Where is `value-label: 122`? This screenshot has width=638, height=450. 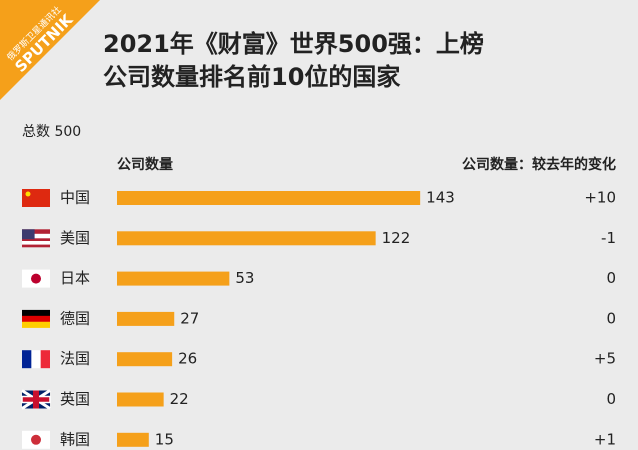
value-label: 122 is located at coordinates (396, 238).